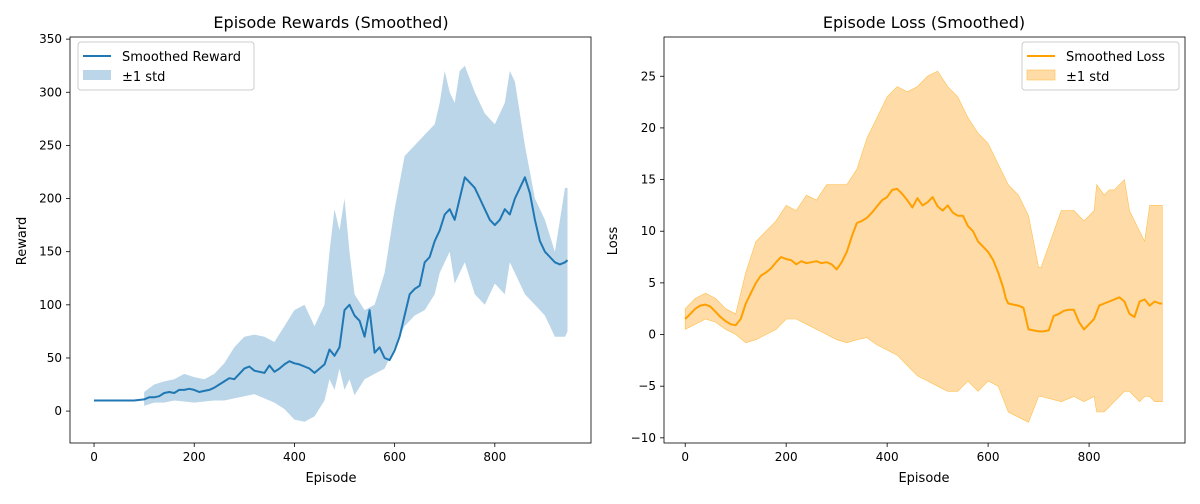 The height and width of the screenshot is (504, 1200). Describe the element at coordinates (924, 22) in the screenshot. I see `loss-chart-title: Episode Loss (Smoothed)` at that location.